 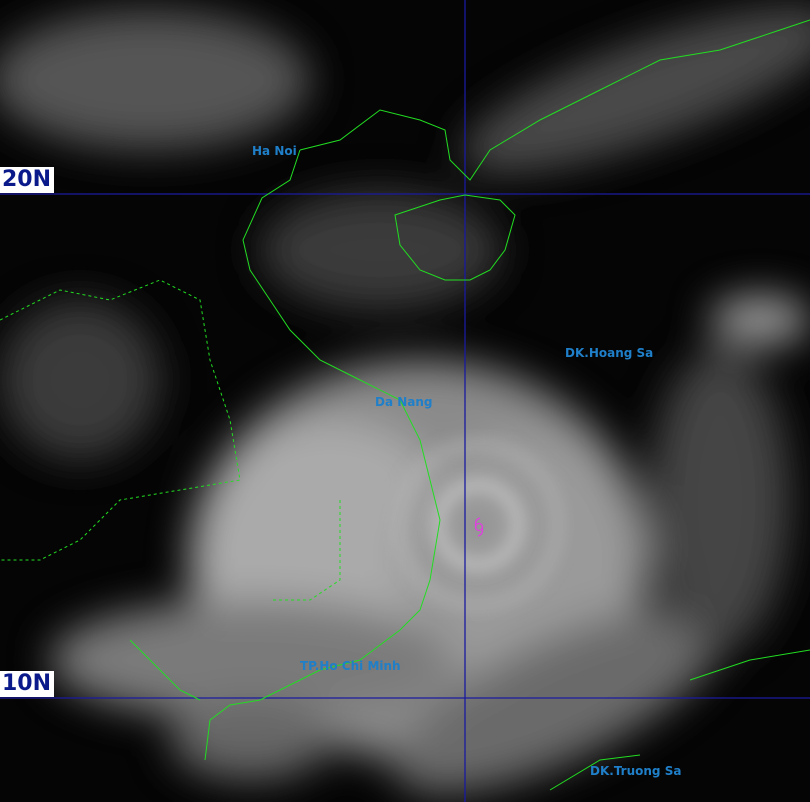 I want to click on typhoon-icon, so click(x=479, y=527).